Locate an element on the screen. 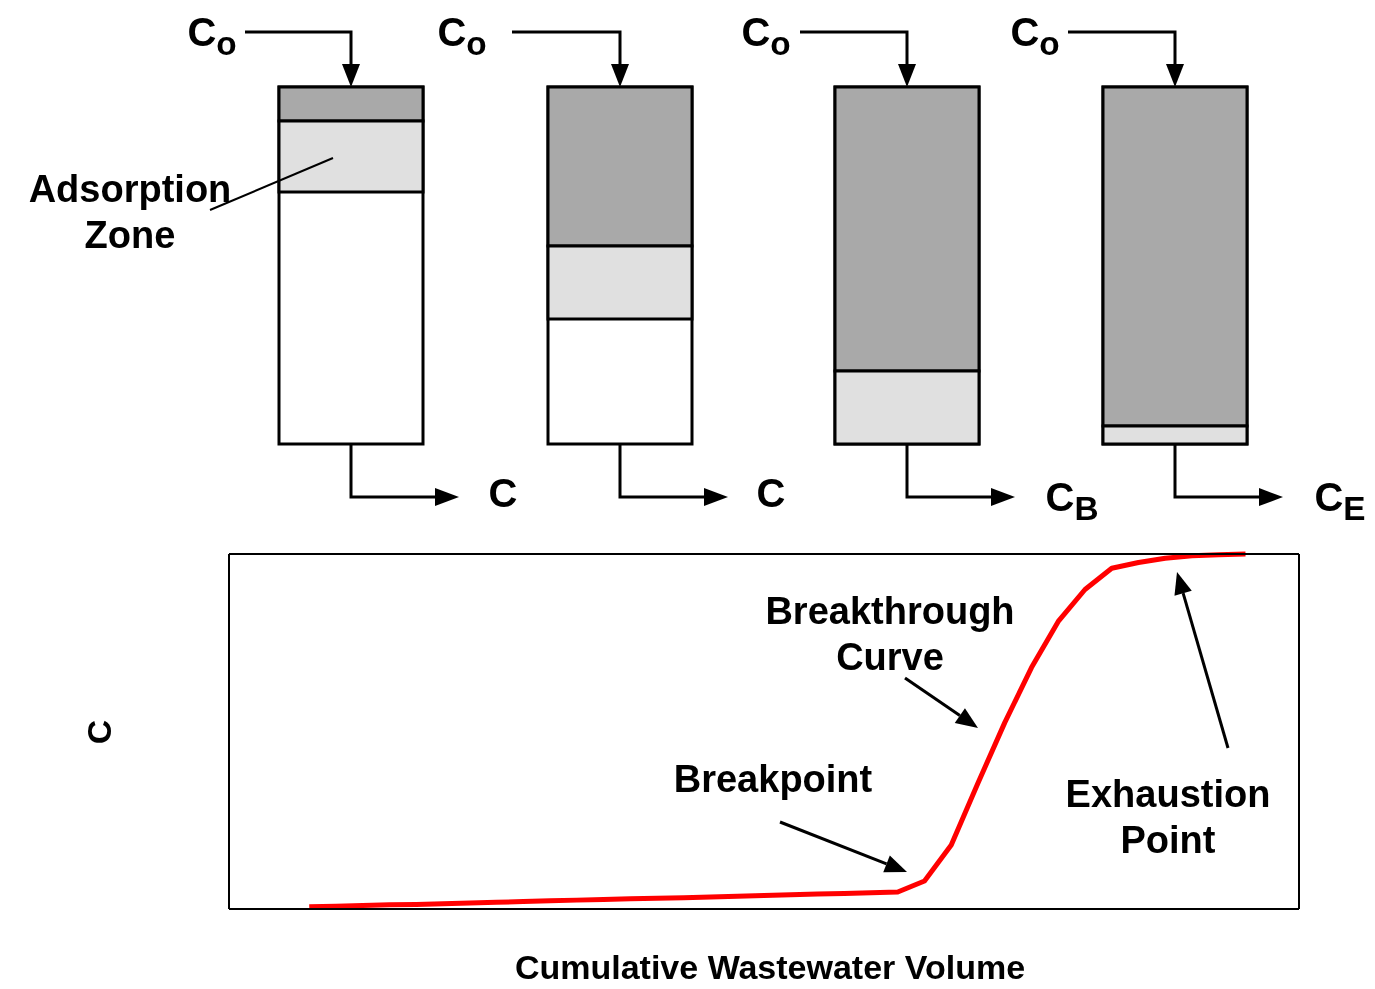  text: C$_{B}$ is located at coordinates (1072, 501).